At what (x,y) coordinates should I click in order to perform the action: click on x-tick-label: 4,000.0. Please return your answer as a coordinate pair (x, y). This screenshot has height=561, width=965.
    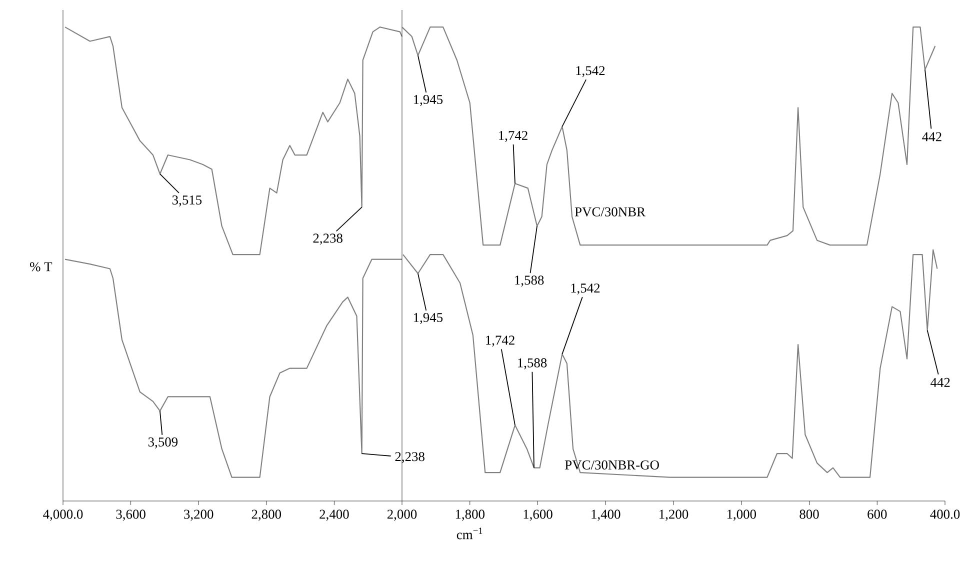
    Looking at the image, I should click on (63, 515).